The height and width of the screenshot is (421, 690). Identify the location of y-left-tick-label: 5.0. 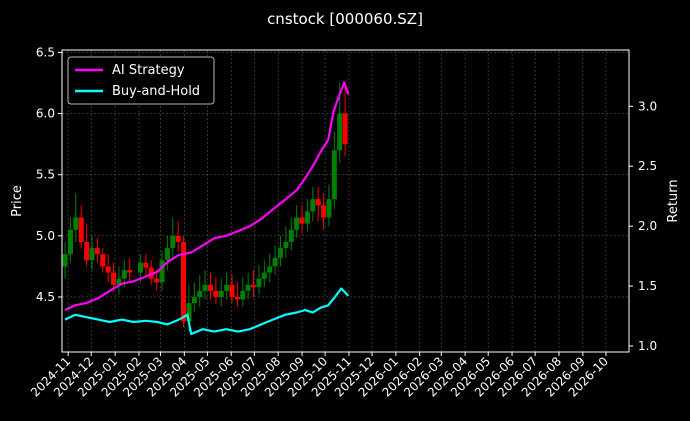
(45, 236).